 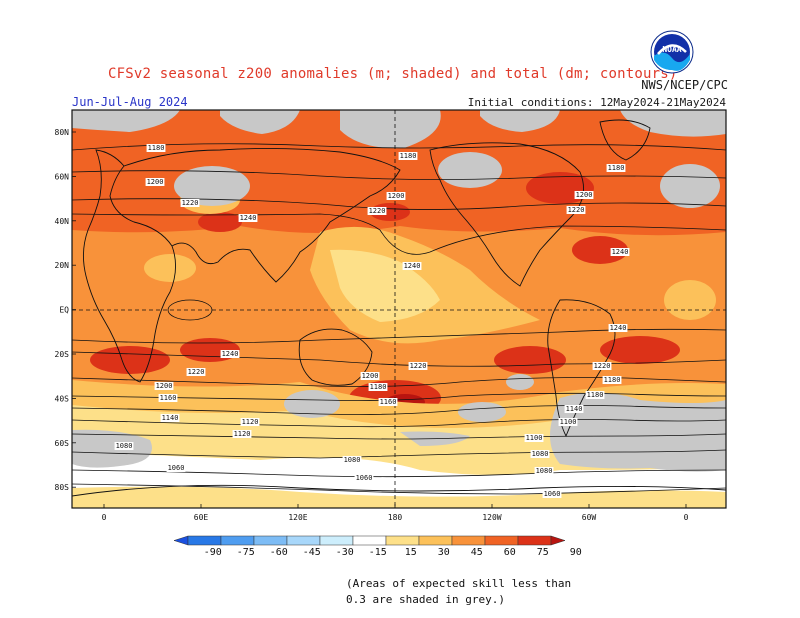 I want to click on colorbar-arrow-left, so click(x=181, y=540).